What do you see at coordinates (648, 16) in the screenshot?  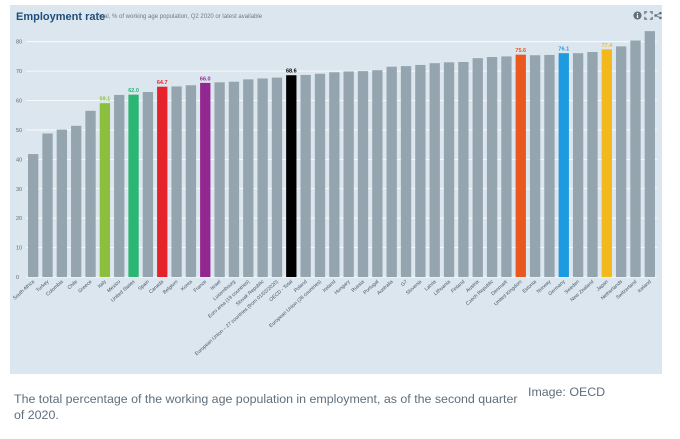 I see `expand-icon` at bounding box center [648, 16].